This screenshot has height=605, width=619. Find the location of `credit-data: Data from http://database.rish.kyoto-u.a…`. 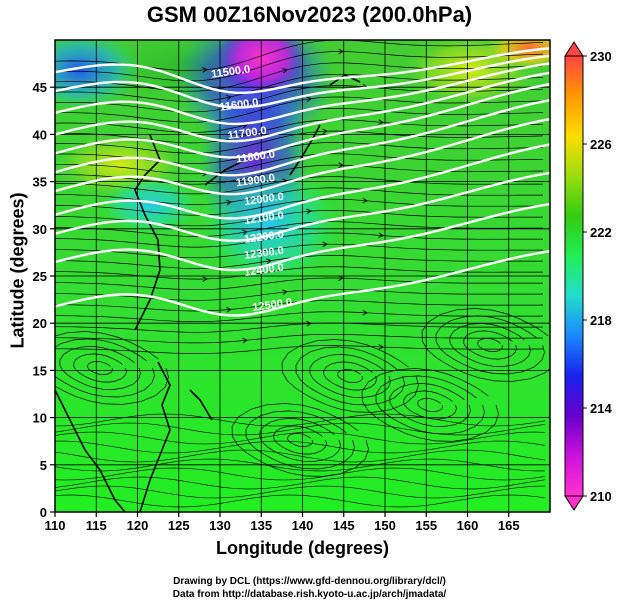

credit-data: Data from http://database.rish.kyoto-u.a… is located at coordinates (309, 594).